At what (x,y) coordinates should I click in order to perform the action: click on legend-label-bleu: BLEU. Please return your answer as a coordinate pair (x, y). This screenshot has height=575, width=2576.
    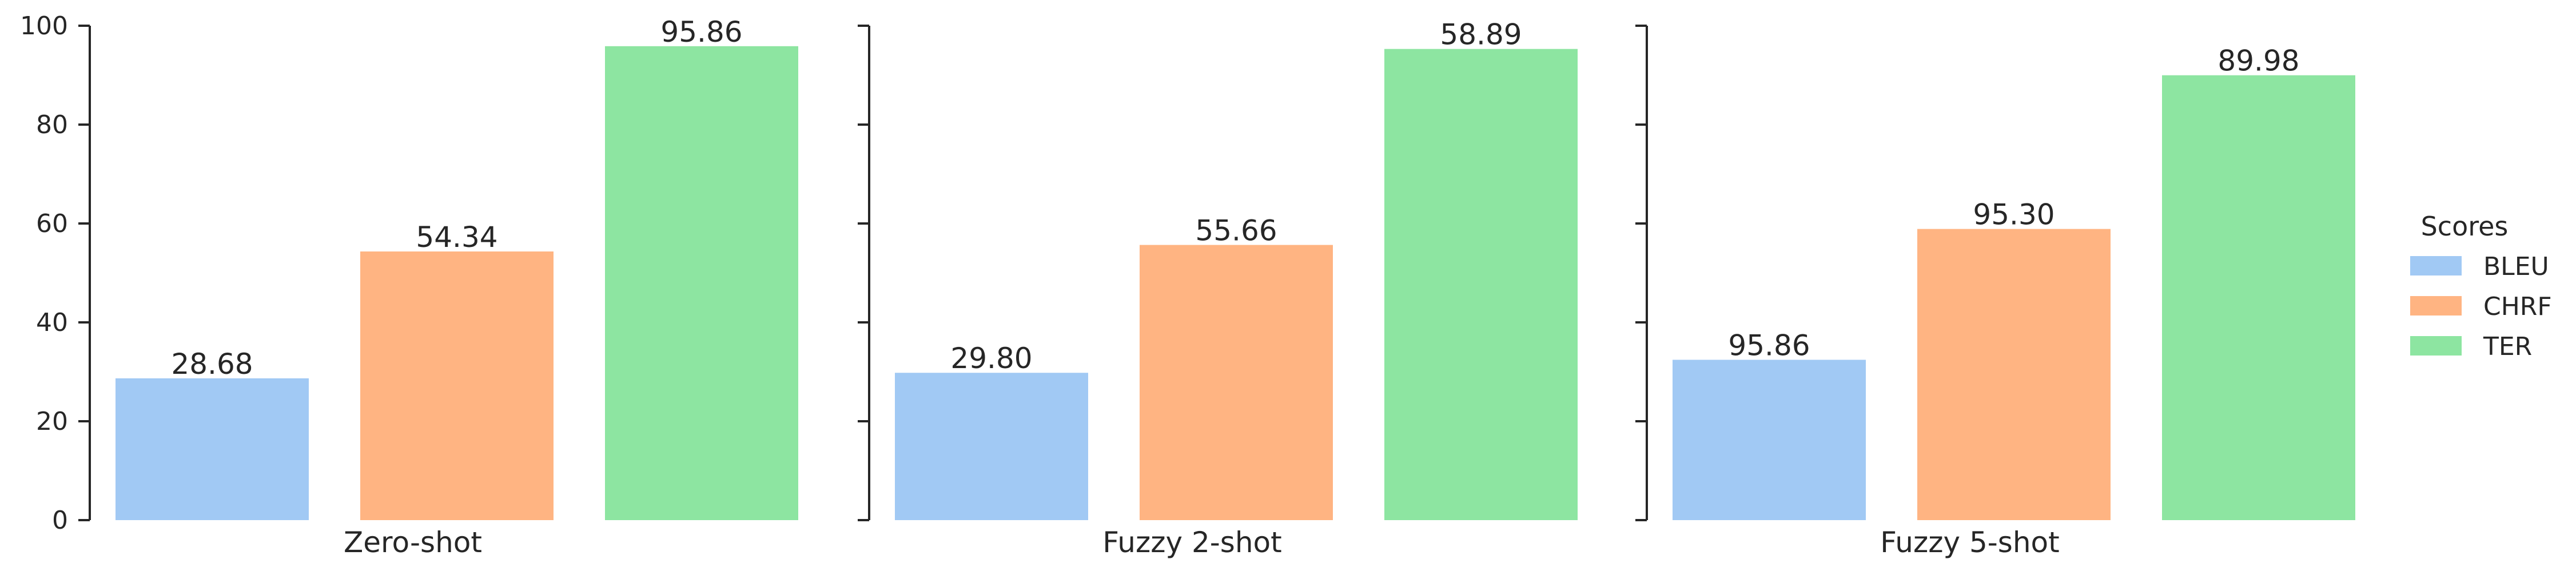
    Looking at the image, I should click on (2516, 266).